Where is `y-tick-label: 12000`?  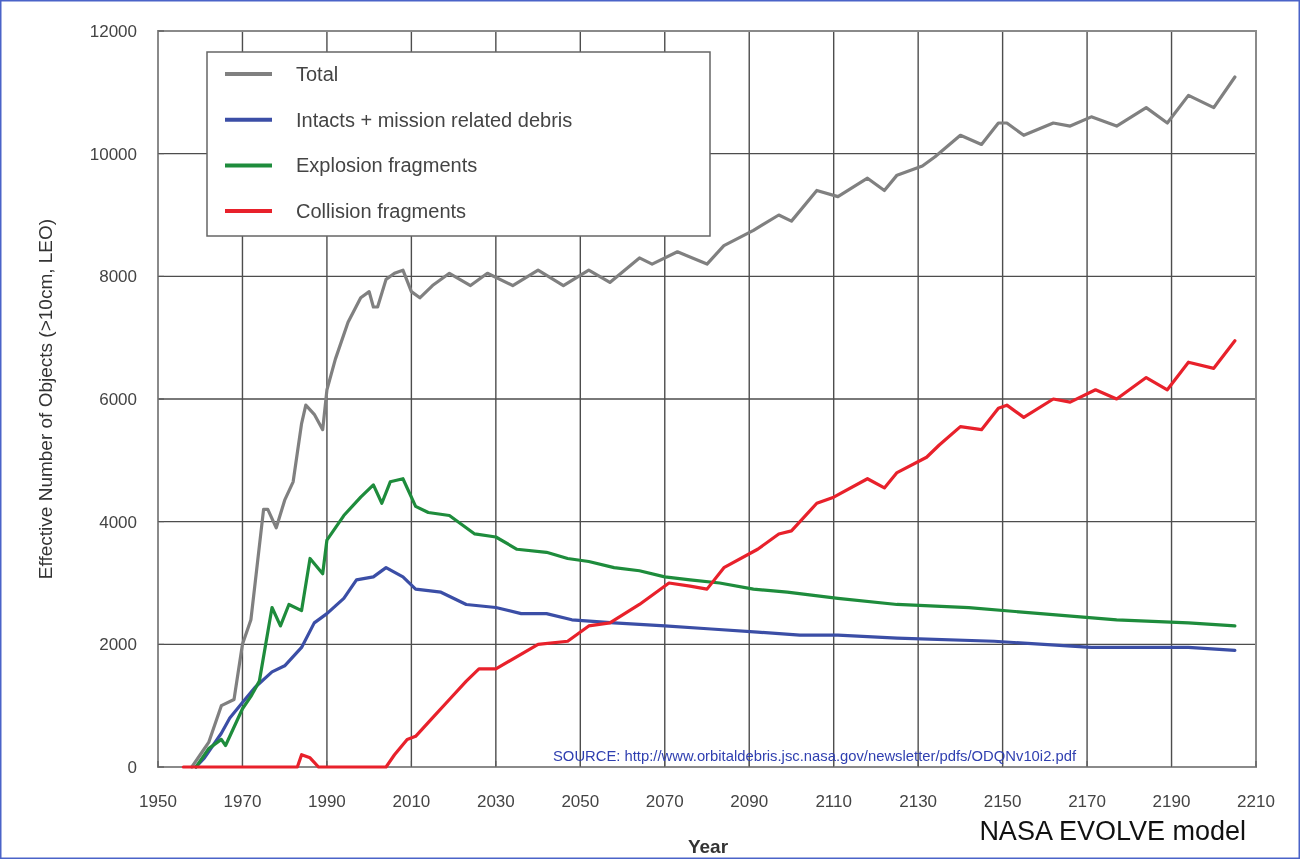
y-tick-label: 12000 is located at coordinates (113, 31).